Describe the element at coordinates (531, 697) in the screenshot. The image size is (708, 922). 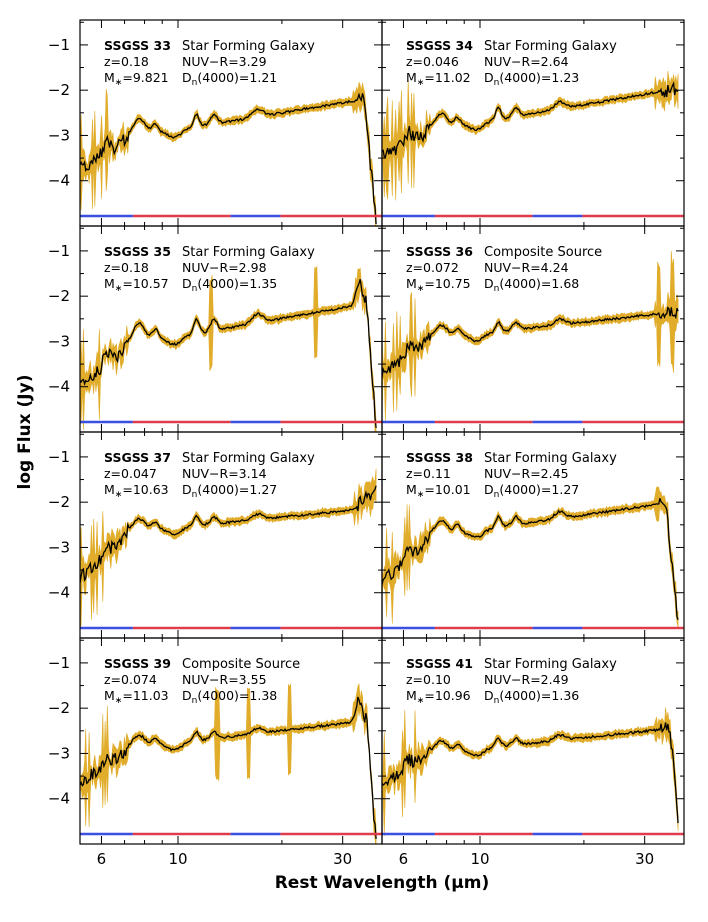
I see `panel-dn4000: Dn(4000)=1.36` at that location.